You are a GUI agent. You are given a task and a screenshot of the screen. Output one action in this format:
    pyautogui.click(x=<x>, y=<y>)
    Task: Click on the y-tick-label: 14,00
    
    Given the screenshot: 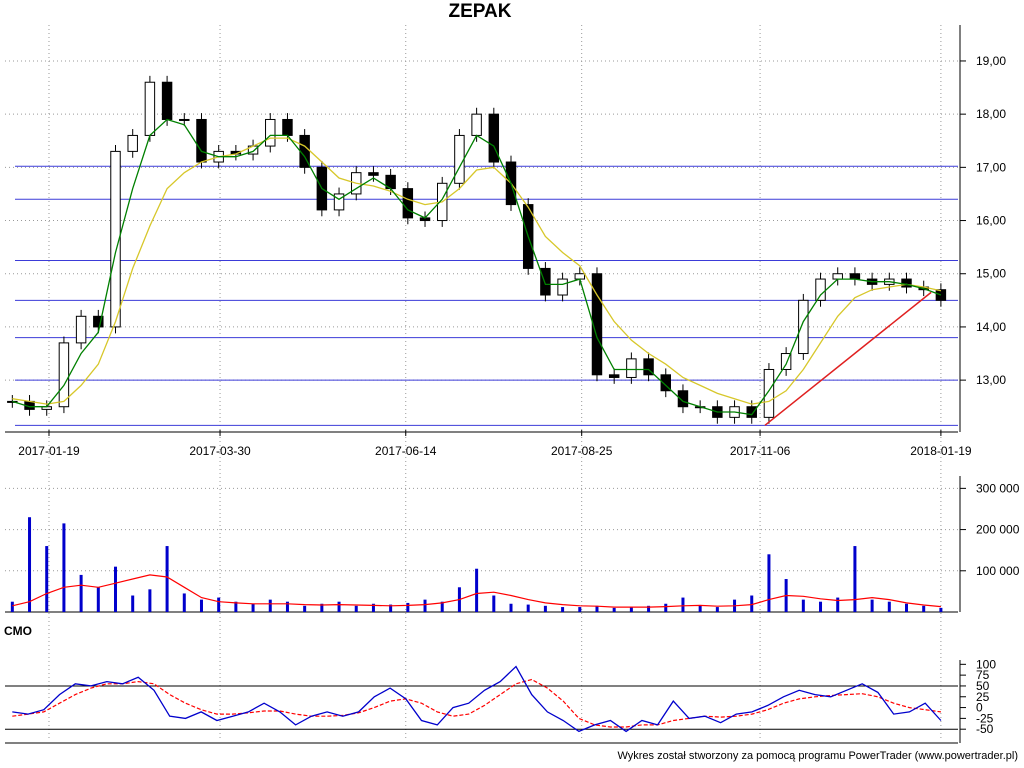 What is the action you would take?
    pyautogui.click(x=991, y=327)
    